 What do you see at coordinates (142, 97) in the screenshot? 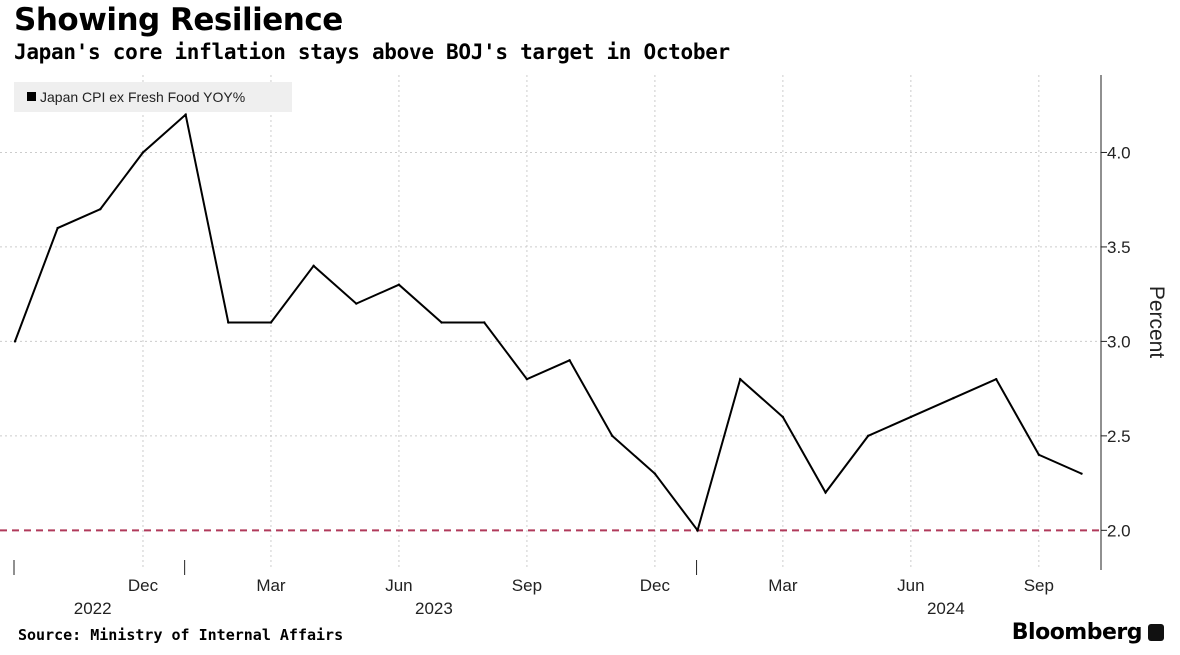
I see `legend-label: Japan CPI ex Fresh Food YOY%` at bounding box center [142, 97].